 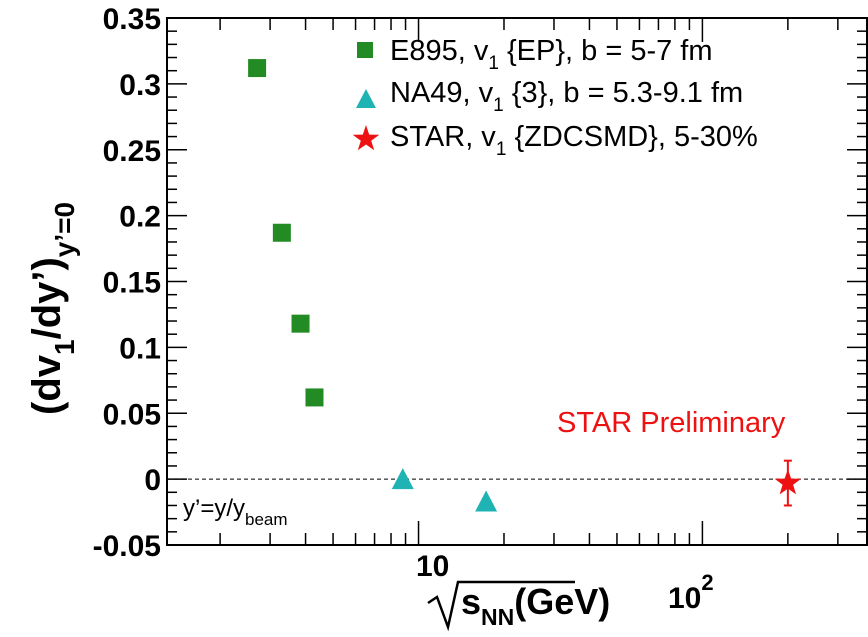 What do you see at coordinates (132, 19) in the screenshot?
I see `y-tick-label: 0.35` at bounding box center [132, 19].